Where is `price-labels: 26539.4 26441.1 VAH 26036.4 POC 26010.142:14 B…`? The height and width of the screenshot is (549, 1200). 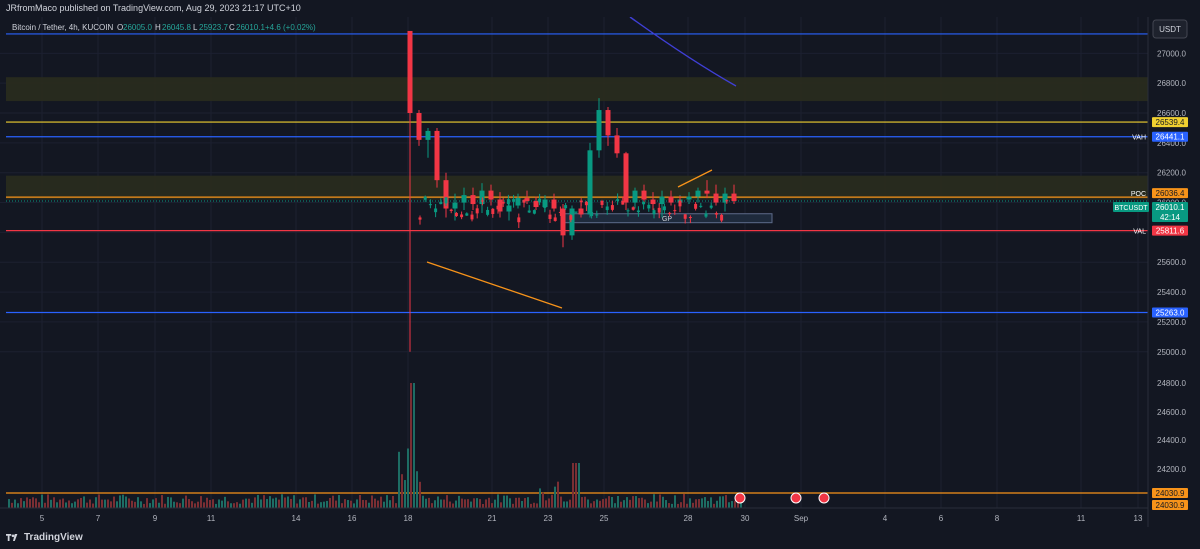 price-labels: 26539.4 26441.1 VAH 26036.4 POC 26010.142:14 B… is located at coordinates (1150, 313).